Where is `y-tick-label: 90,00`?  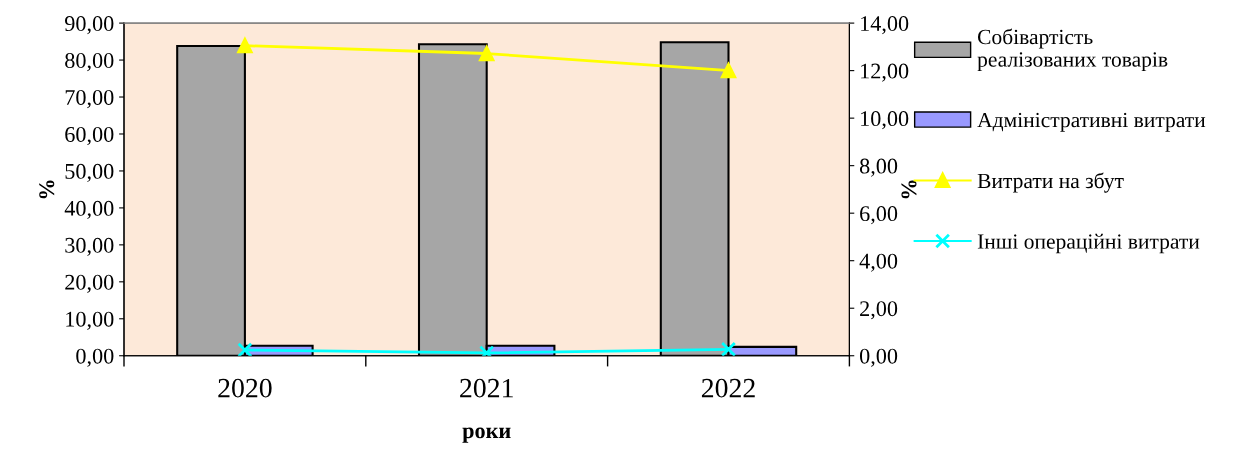 y-tick-label: 90,00 is located at coordinates (89, 25).